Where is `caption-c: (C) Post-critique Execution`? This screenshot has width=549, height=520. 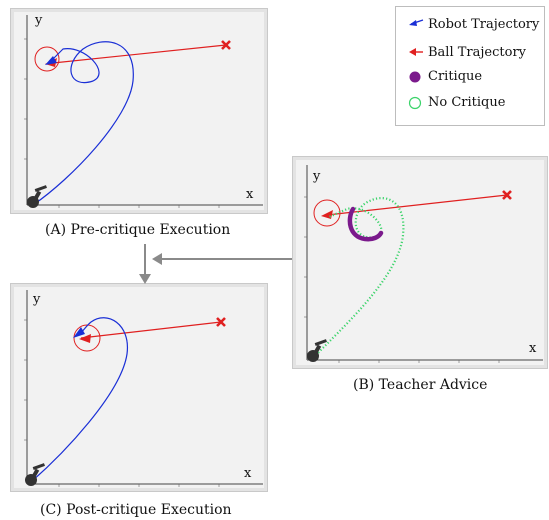
caption-c: (C) Post-critique Execution is located at coordinates (136, 510).